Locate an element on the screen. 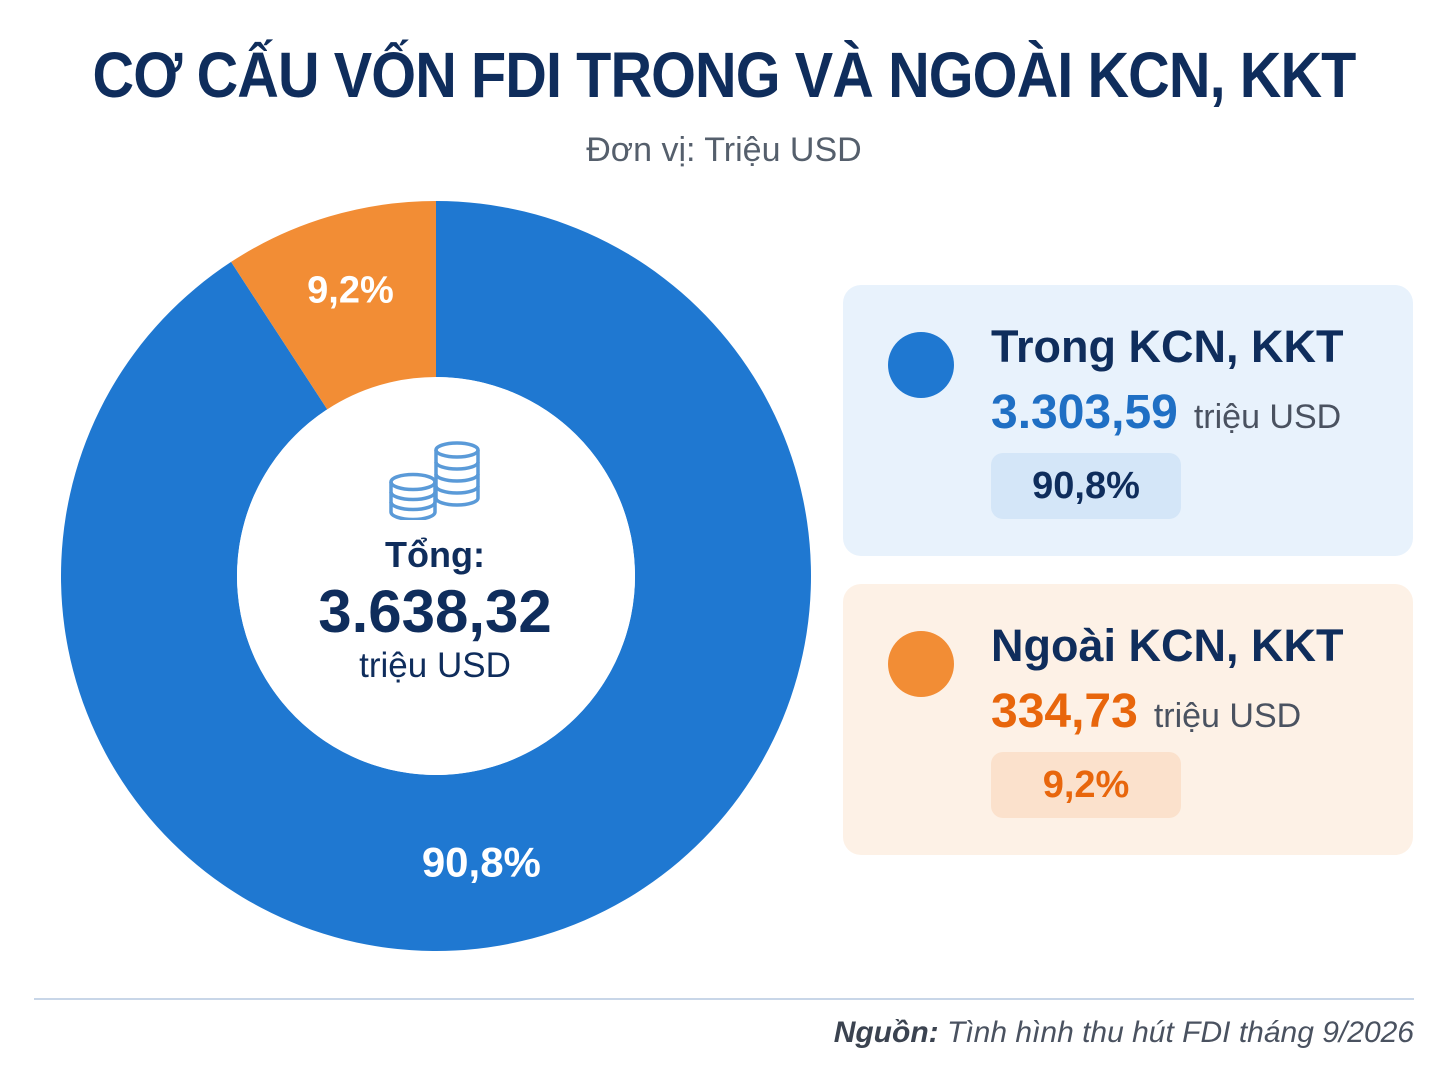 The image size is (1448, 1086). donut-hole is located at coordinates (436, 576).